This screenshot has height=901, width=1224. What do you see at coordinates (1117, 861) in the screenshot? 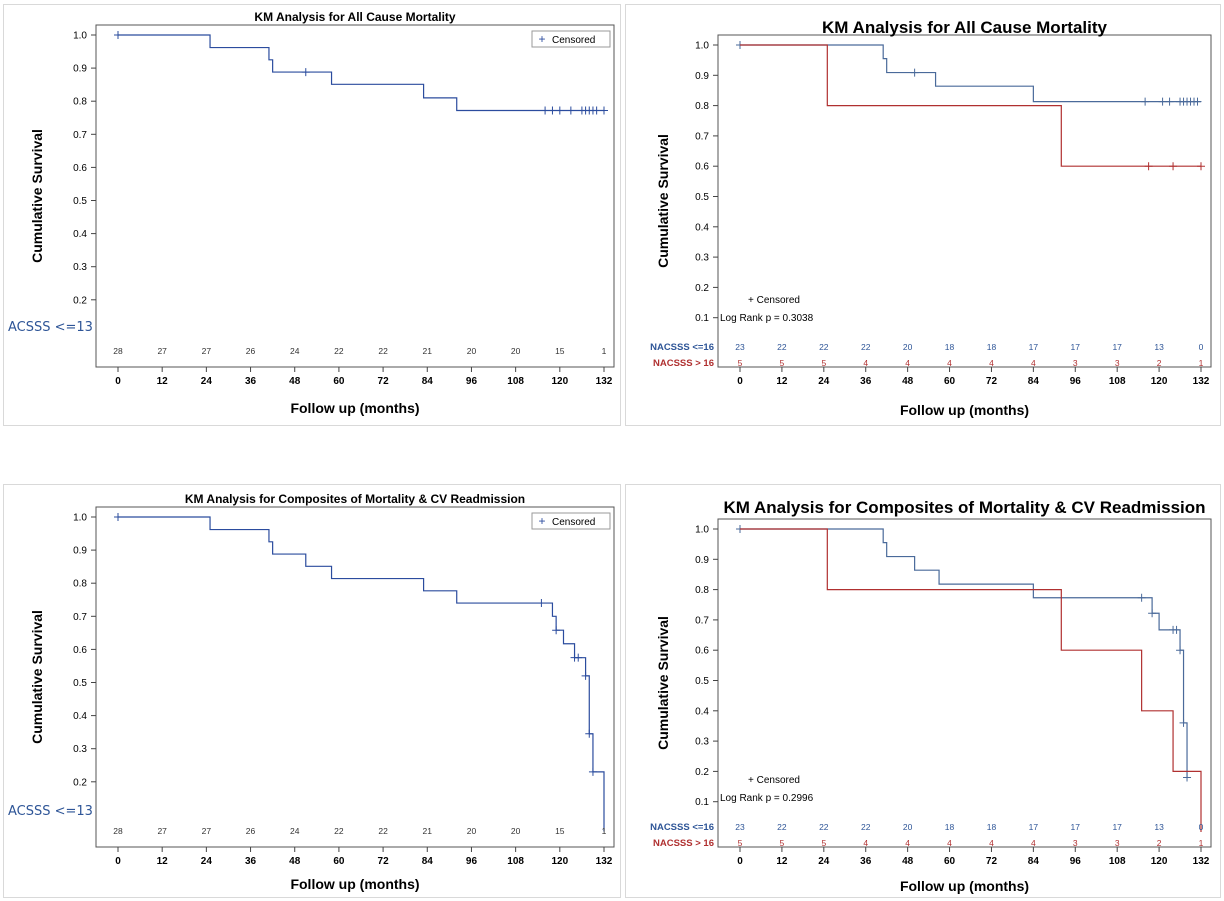
I see `x-tick-label: 108` at bounding box center [1117, 861].